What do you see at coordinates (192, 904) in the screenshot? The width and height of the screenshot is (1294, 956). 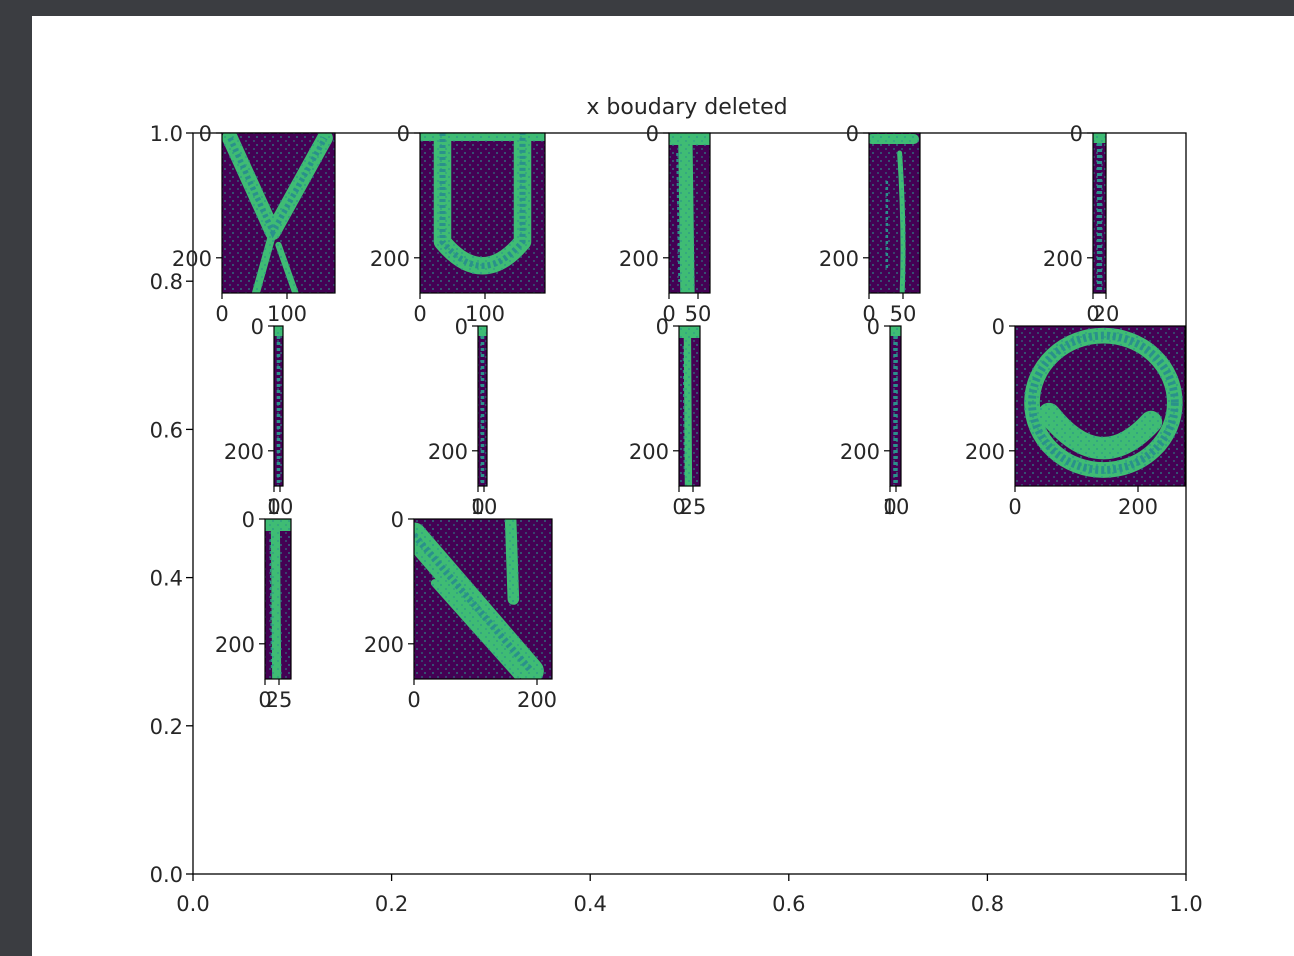 I see `x-tick-label: 0.0` at bounding box center [192, 904].